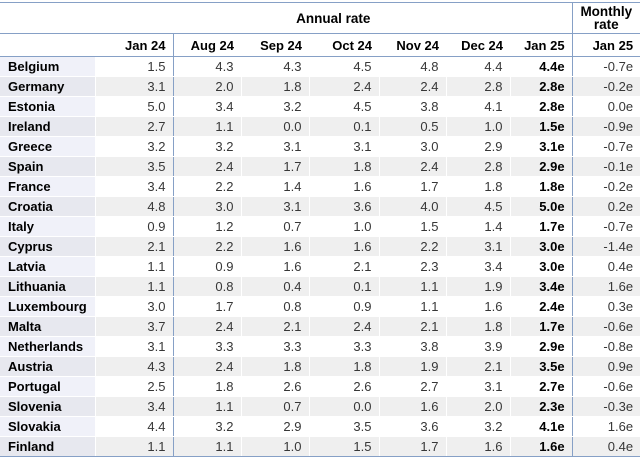 This screenshot has width=640, height=457. I want to click on cell-luxembourg-sep-24: 0.8, so click(274, 306).